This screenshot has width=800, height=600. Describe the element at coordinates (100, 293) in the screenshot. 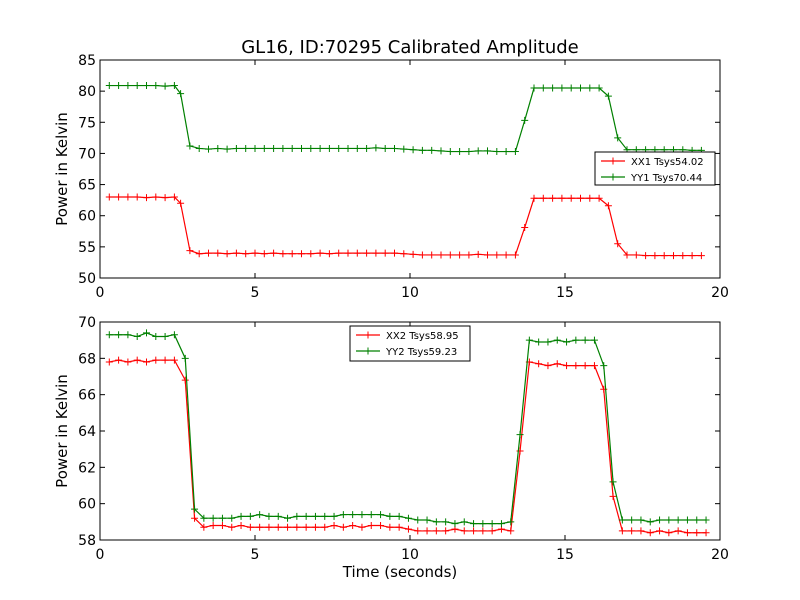

I see `x-tick-label: 0` at that location.